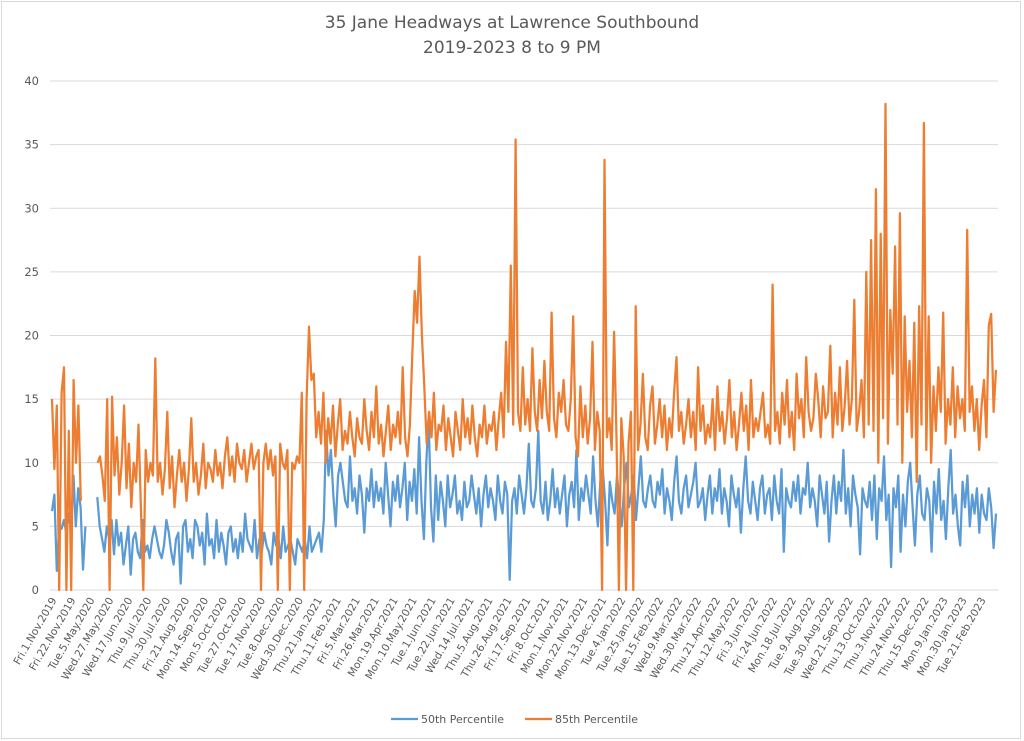 This screenshot has width=1024, height=741. I want to click on y-axis-ticks: 0 5 10 15 20 25 30 35 40, so click(31, 335).